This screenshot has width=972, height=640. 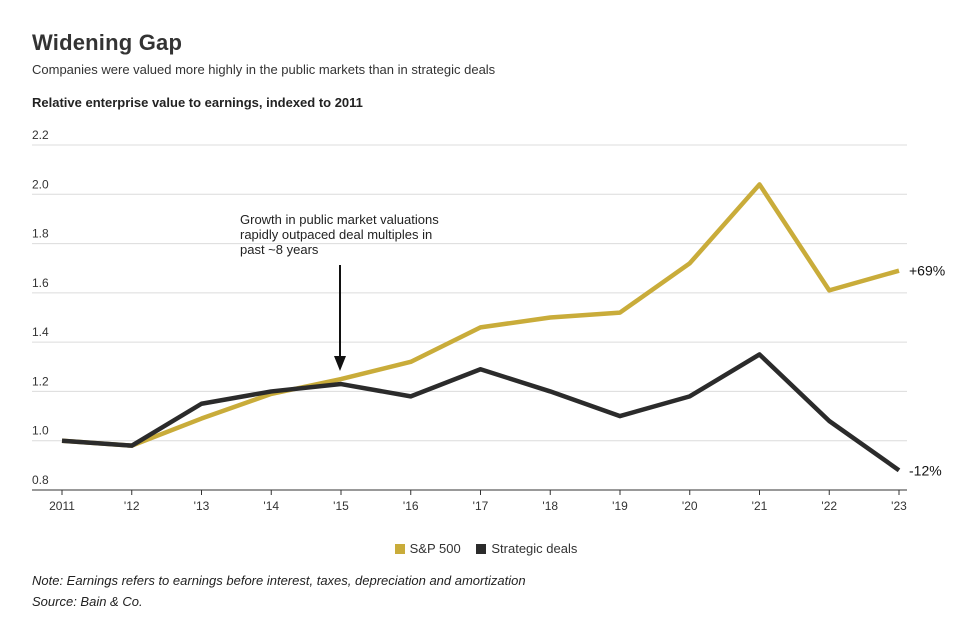 I want to click on x-tick-label: '20, so click(x=690, y=506).